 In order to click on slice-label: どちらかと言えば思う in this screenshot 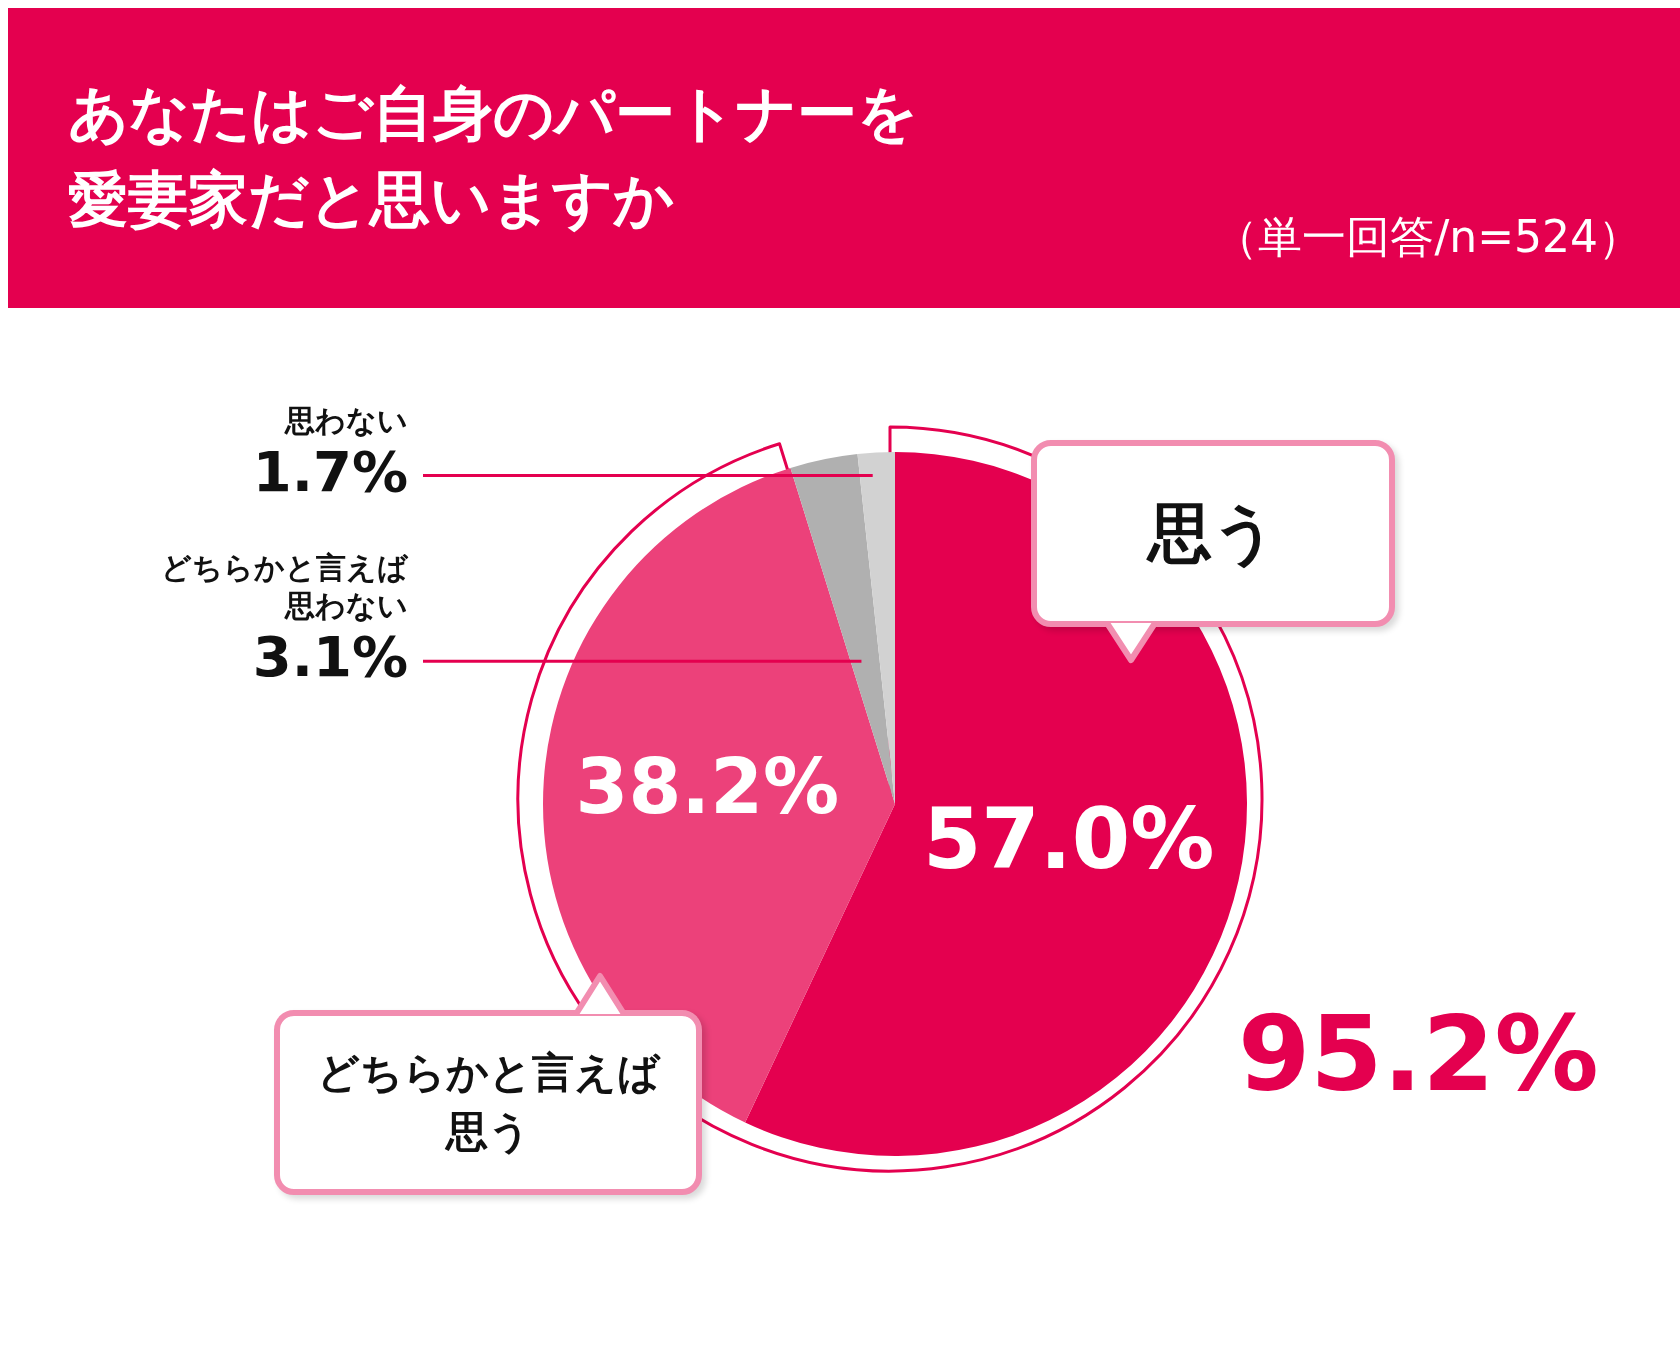, I will do `click(488, 1102)`.